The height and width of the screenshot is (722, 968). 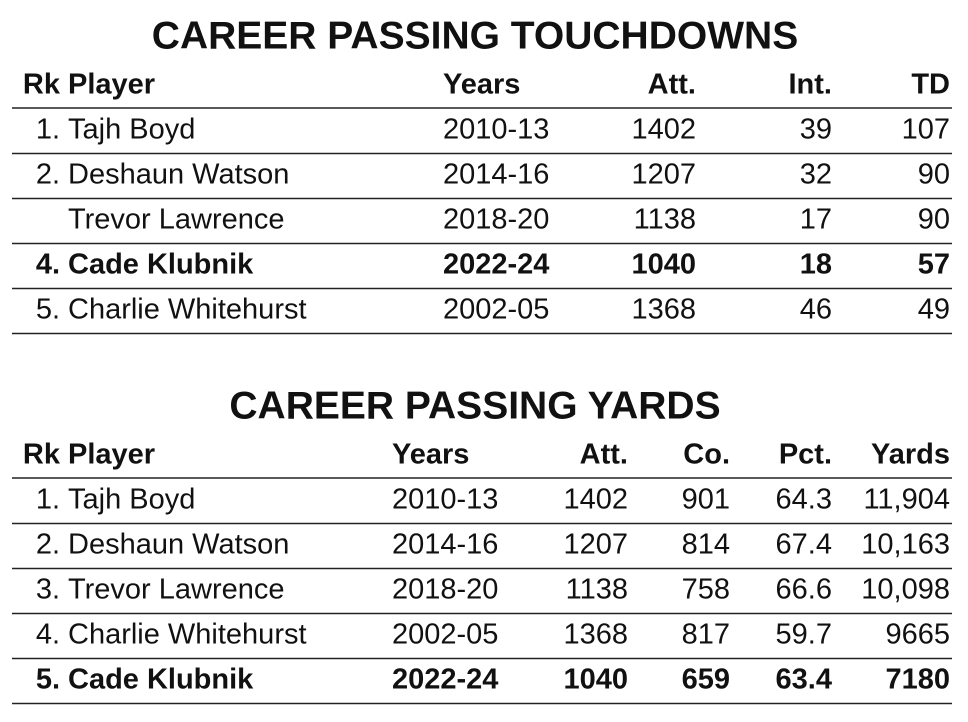 I want to click on table-cell: 64.3, so click(x=804, y=500).